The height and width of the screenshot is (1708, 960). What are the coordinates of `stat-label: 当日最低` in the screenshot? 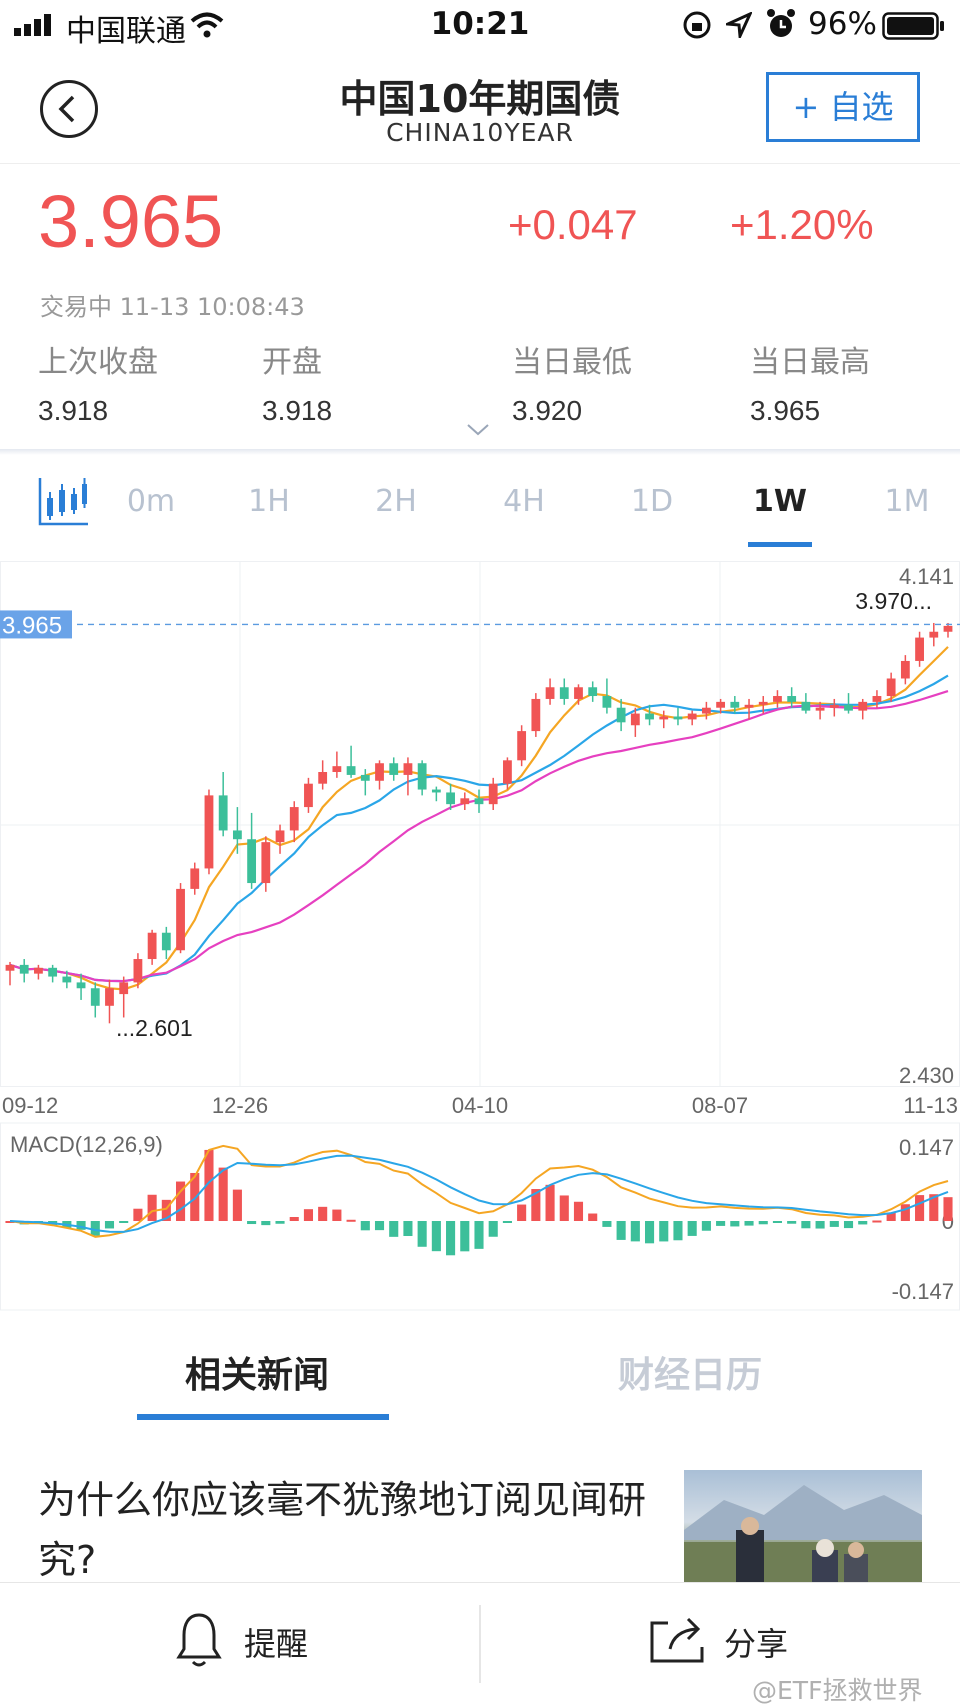 It's located at (572, 362).